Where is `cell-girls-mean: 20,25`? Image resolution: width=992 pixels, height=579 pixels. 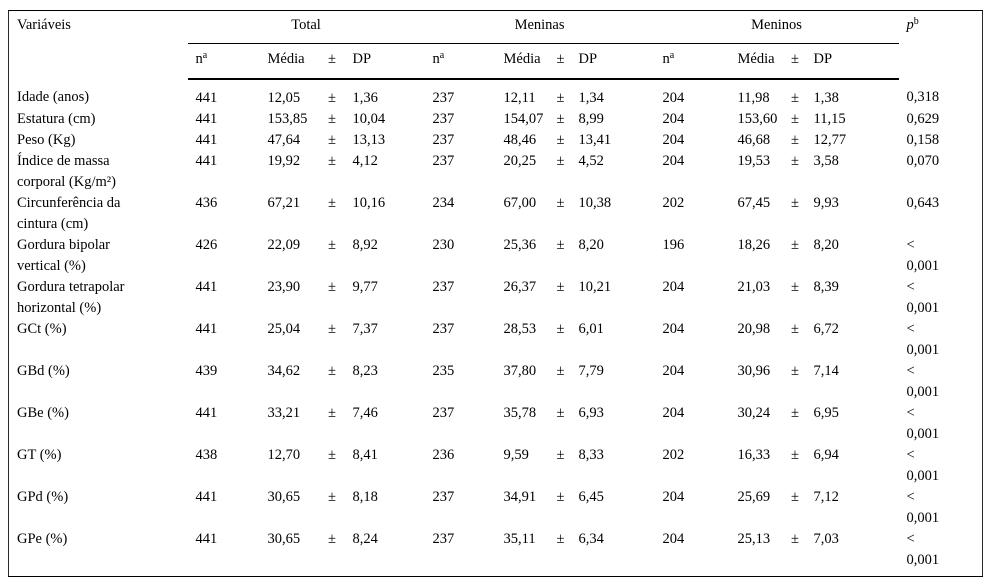 cell-girls-mean: 20,25 is located at coordinates (520, 161).